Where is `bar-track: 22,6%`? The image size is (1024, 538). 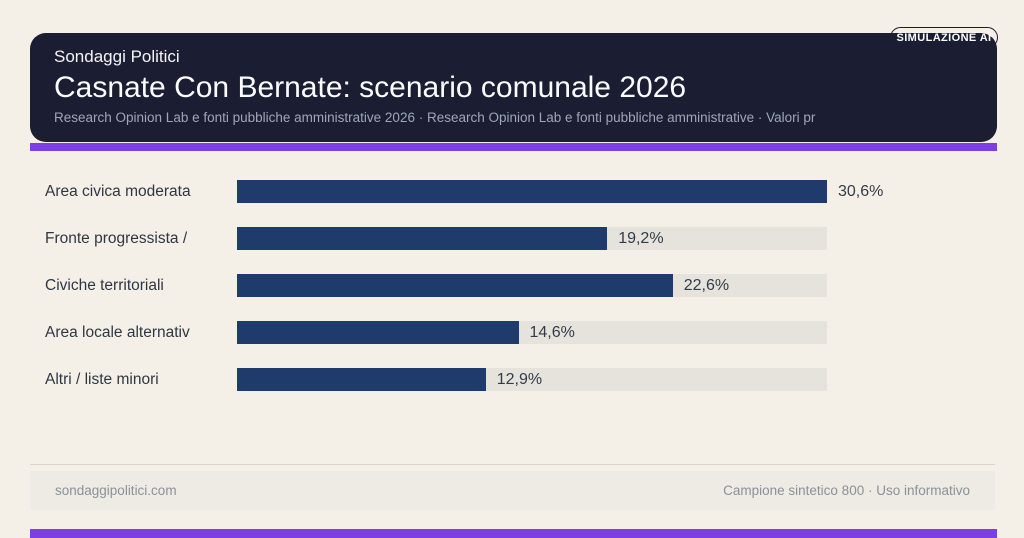 bar-track: 22,6% is located at coordinates (532, 285).